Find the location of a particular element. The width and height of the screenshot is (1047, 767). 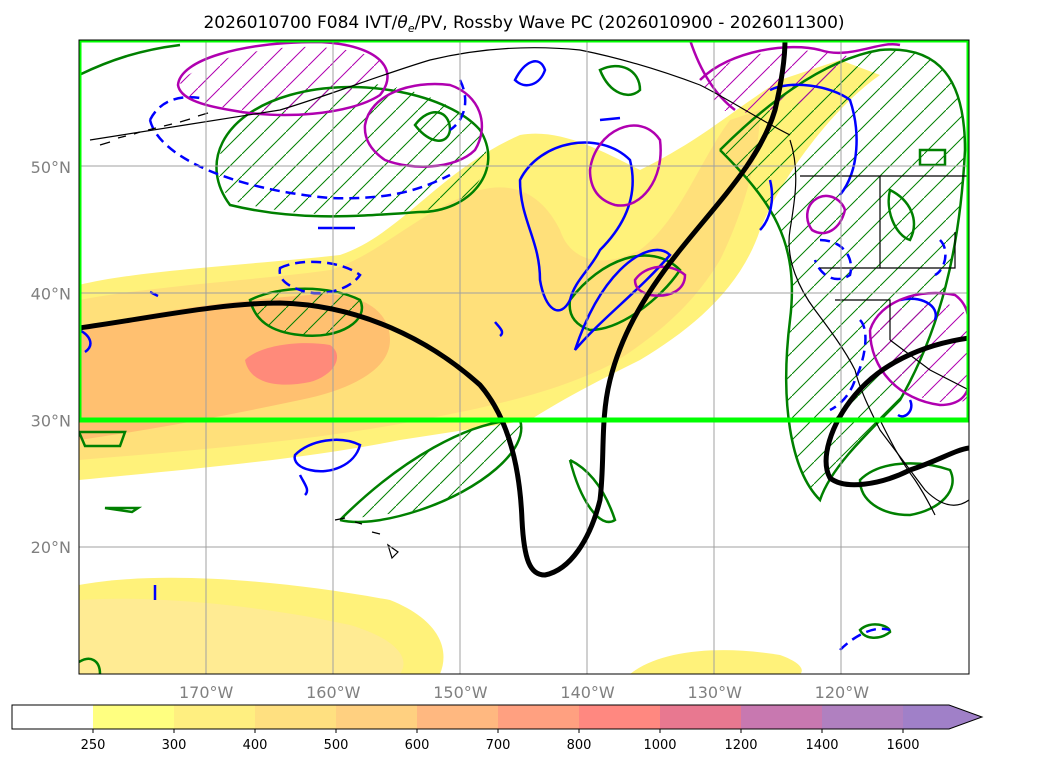

colorbar-tick-label: 500 is located at coordinates (336, 745).